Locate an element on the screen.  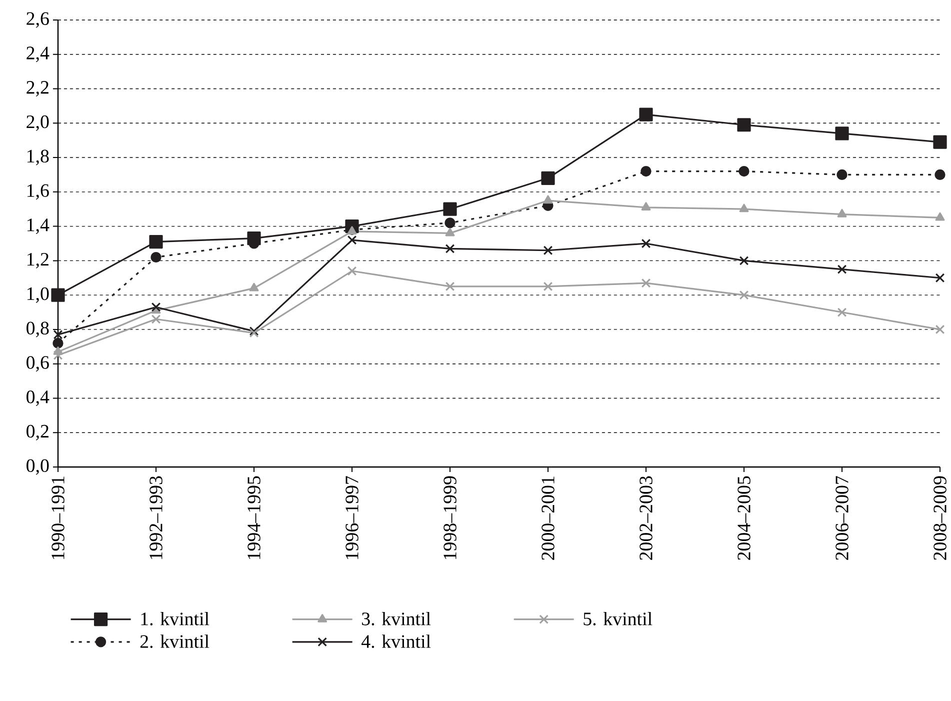
y-tick-label: 0,6 is located at coordinates (37, 364).